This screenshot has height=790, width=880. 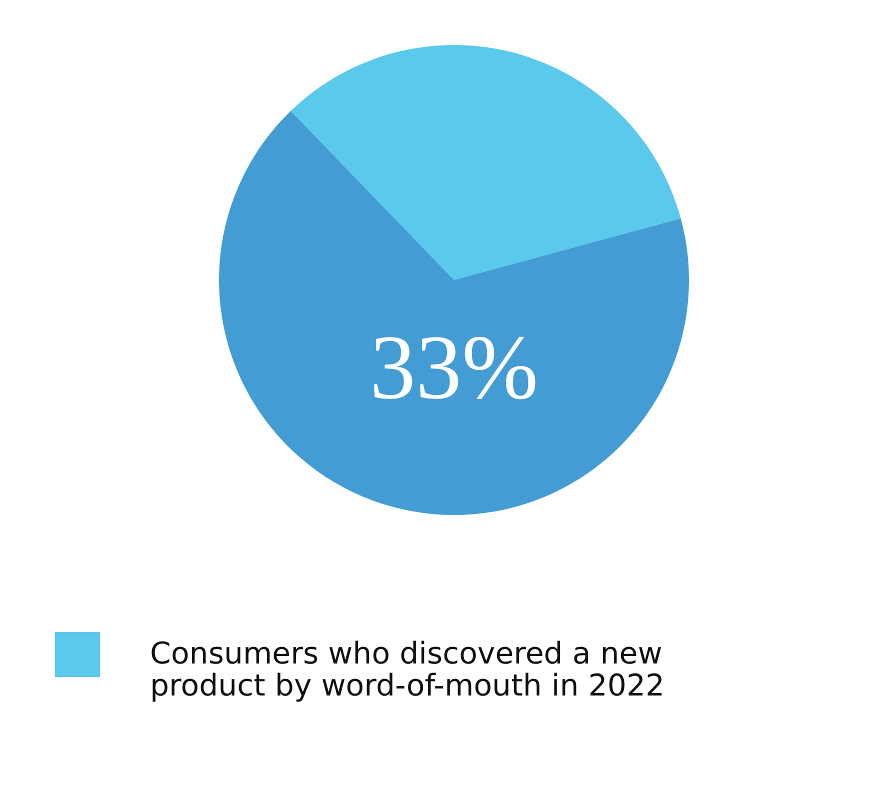 What do you see at coordinates (454, 367) in the screenshot?
I see `text: 33%` at bounding box center [454, 367].